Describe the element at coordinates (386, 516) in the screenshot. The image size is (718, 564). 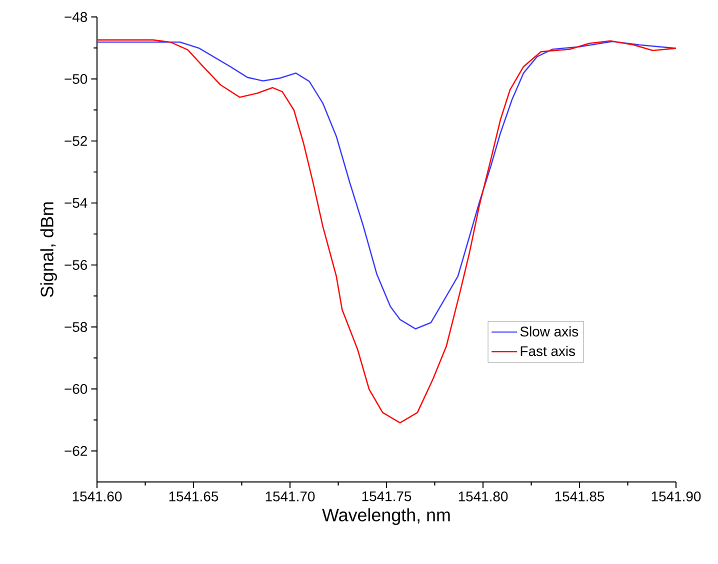
I see `x-axis-title: Wavelength, nm` at that location.